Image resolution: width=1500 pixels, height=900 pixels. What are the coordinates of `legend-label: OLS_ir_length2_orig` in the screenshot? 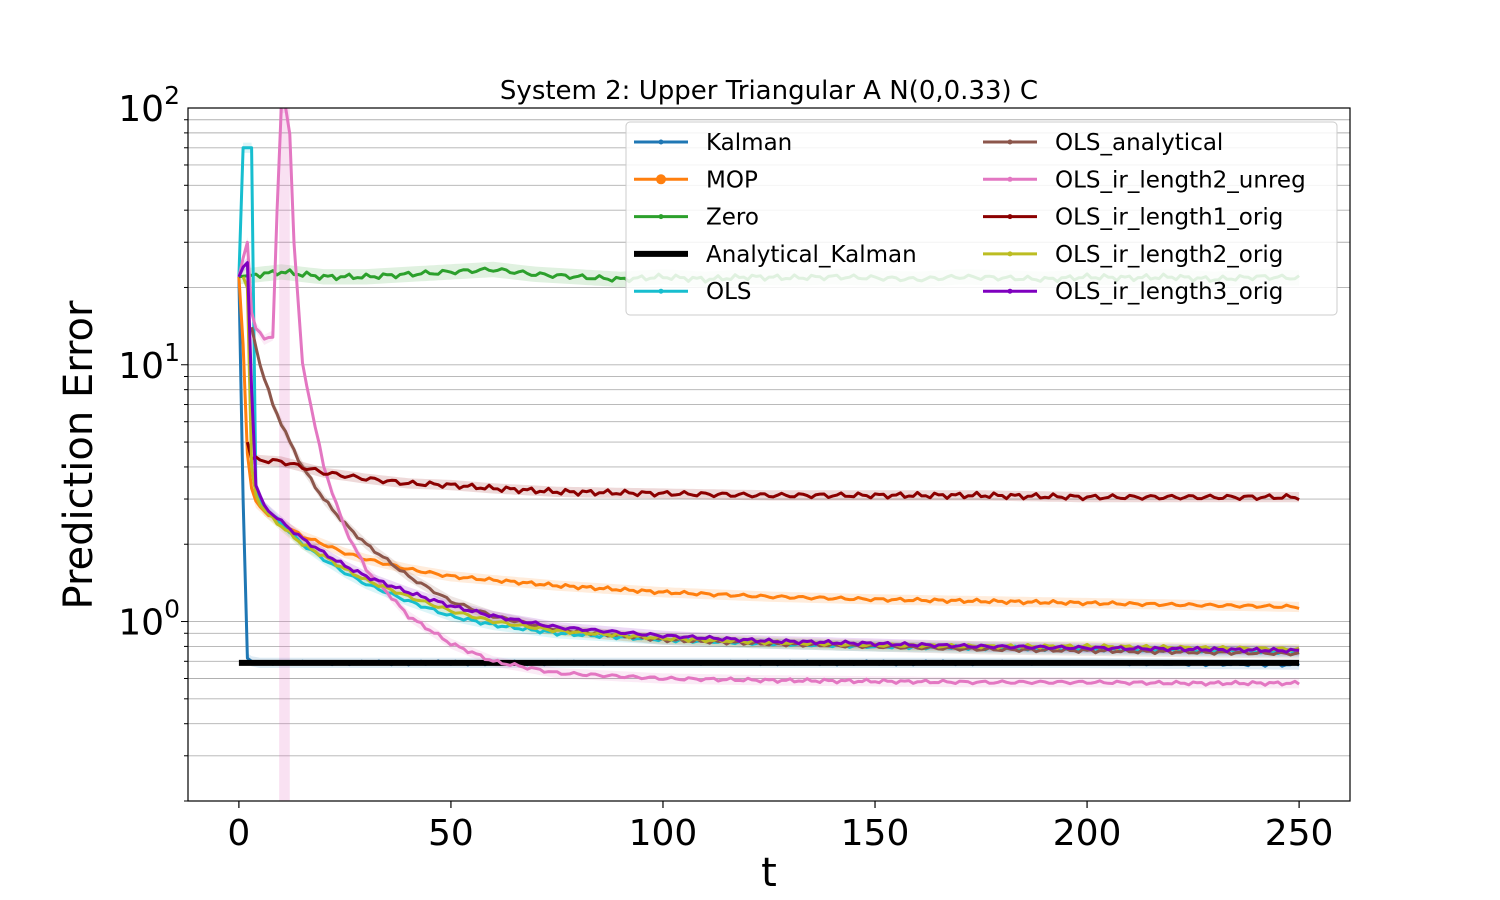 It's located at (1169, 255).